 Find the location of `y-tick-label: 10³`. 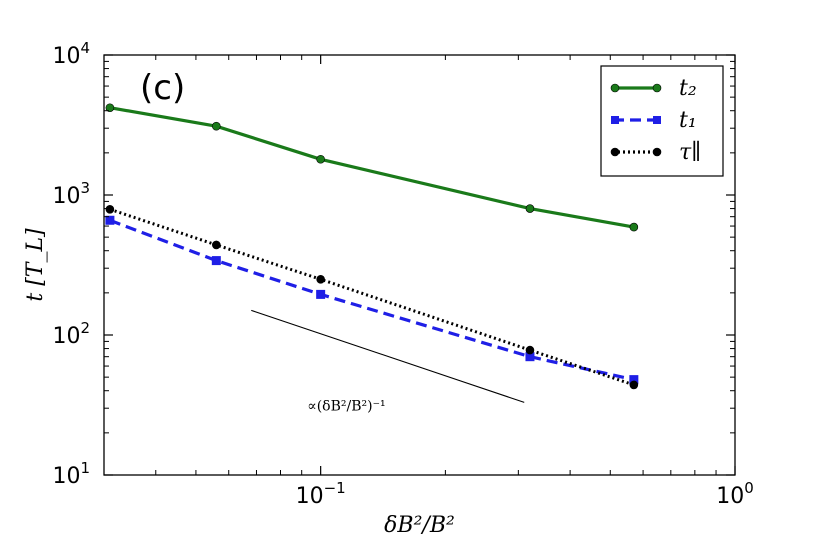

y-tick-label: 10³ is located at coordinates (71, 194).